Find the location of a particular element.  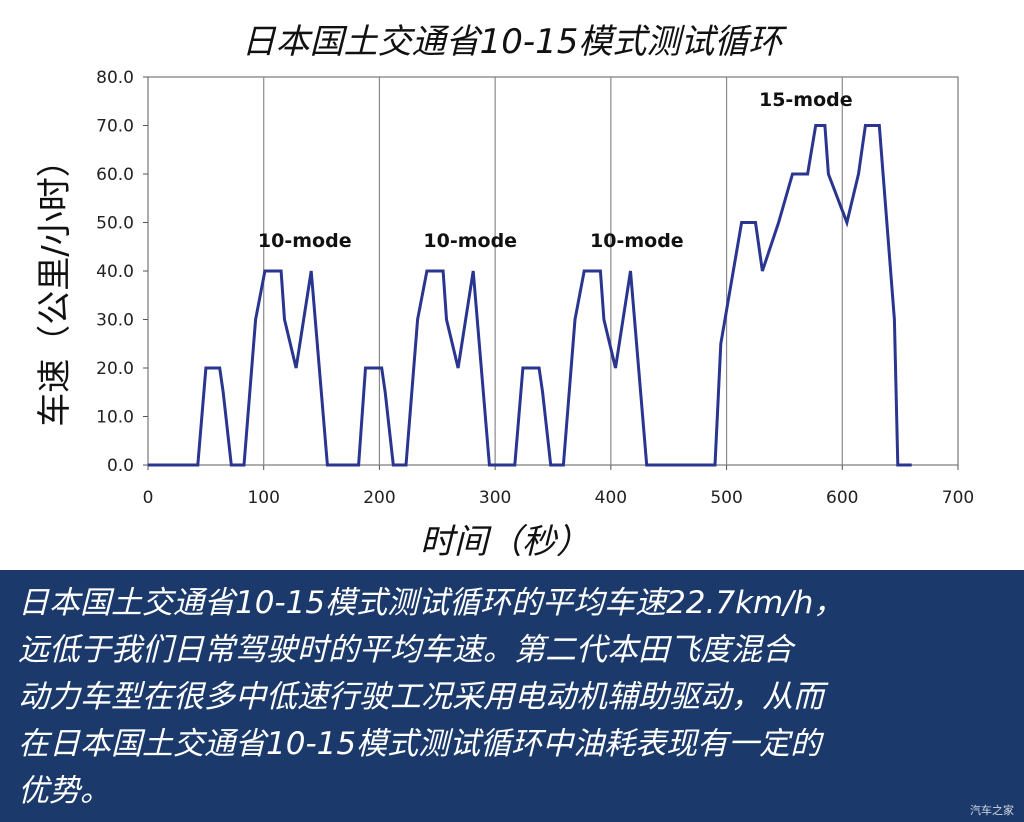

x-tick-label: 700 is located at coordinates (958, 498).